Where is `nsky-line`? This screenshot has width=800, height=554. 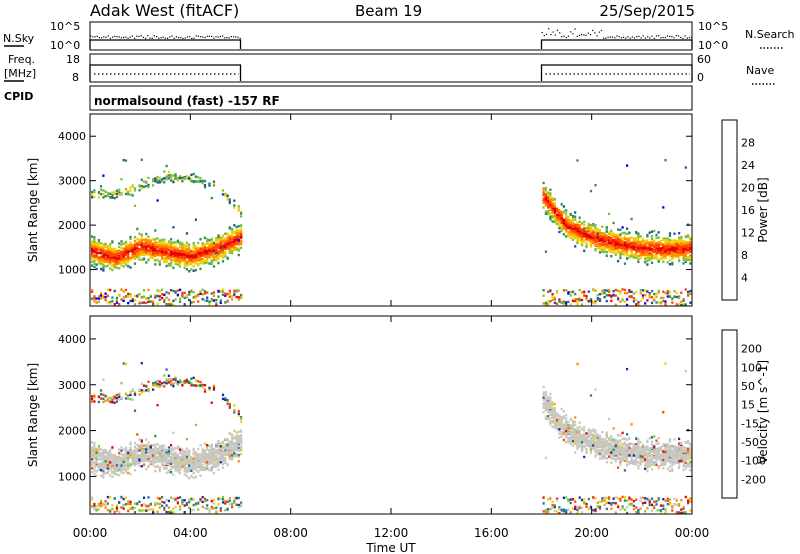
nsky-line is located at coordinates (165, 44).